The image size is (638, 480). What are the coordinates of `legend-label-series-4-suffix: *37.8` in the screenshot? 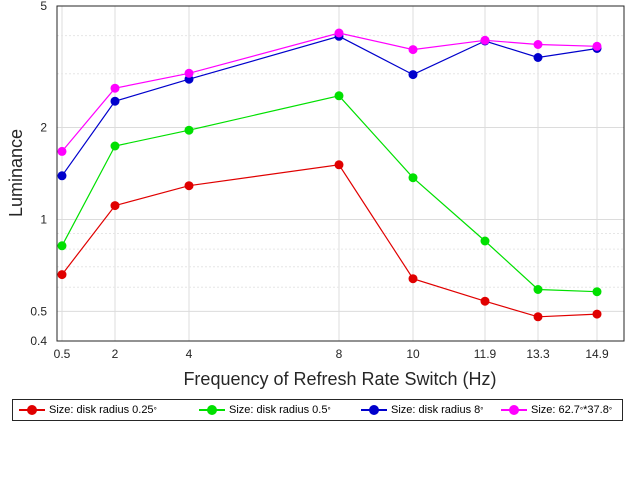 It's located at (596, 410).